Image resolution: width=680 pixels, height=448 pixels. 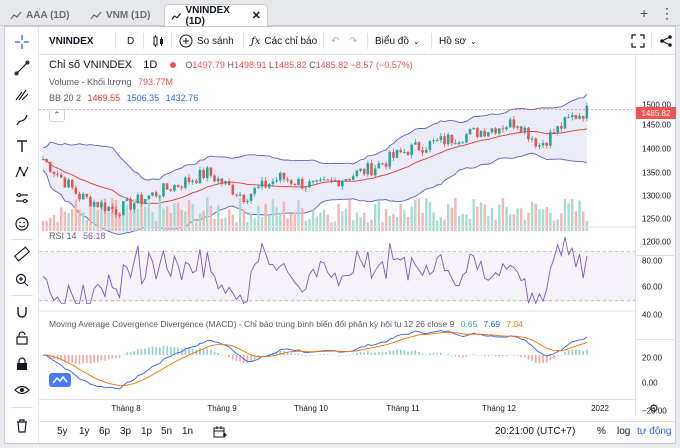 I want to click on zoom-in-icon, so click(x=22, y=280).